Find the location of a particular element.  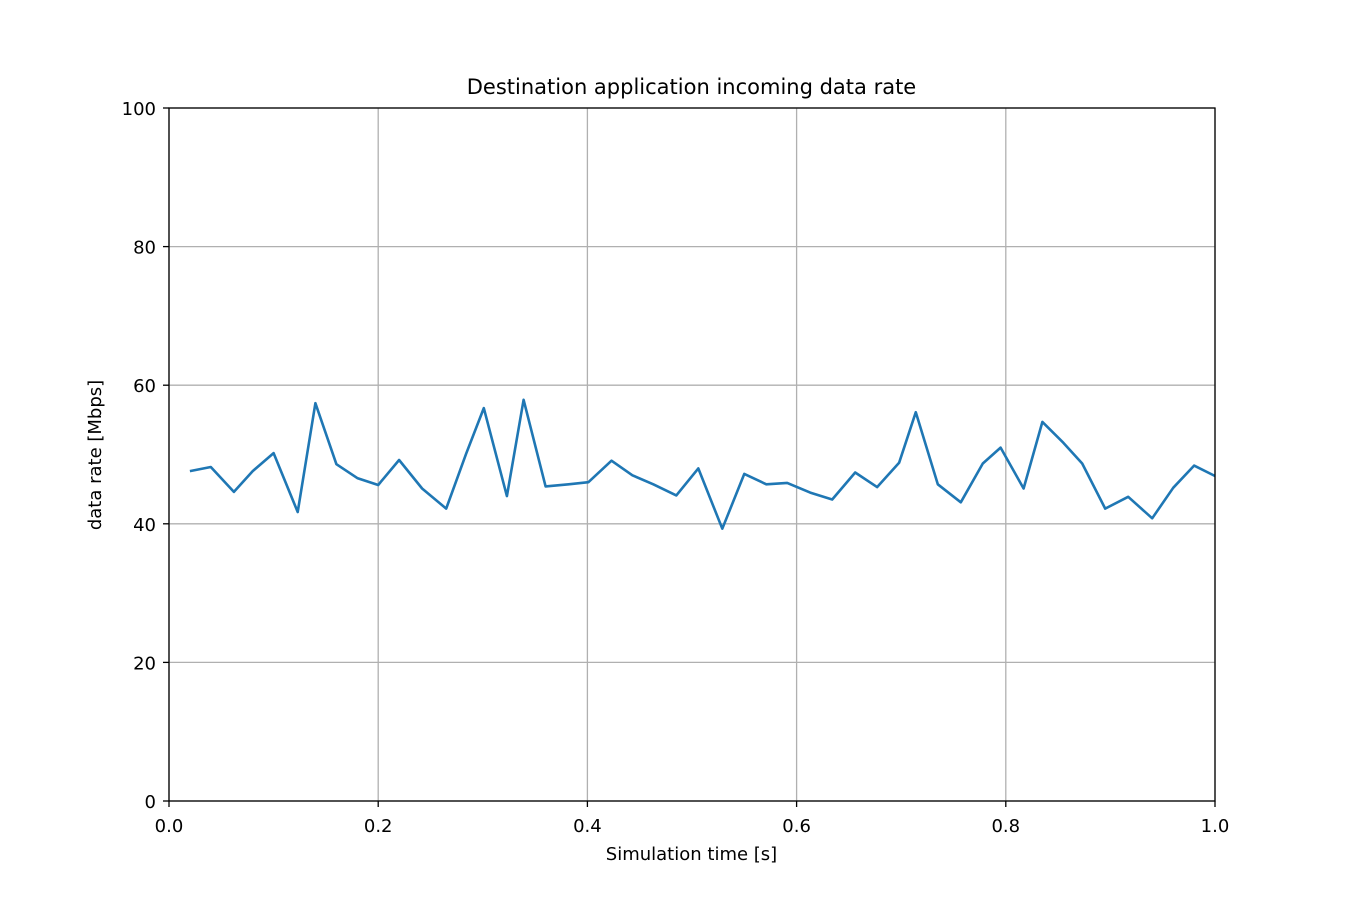

x-tick-label: 0.4 is located at coordinates (587, 826).